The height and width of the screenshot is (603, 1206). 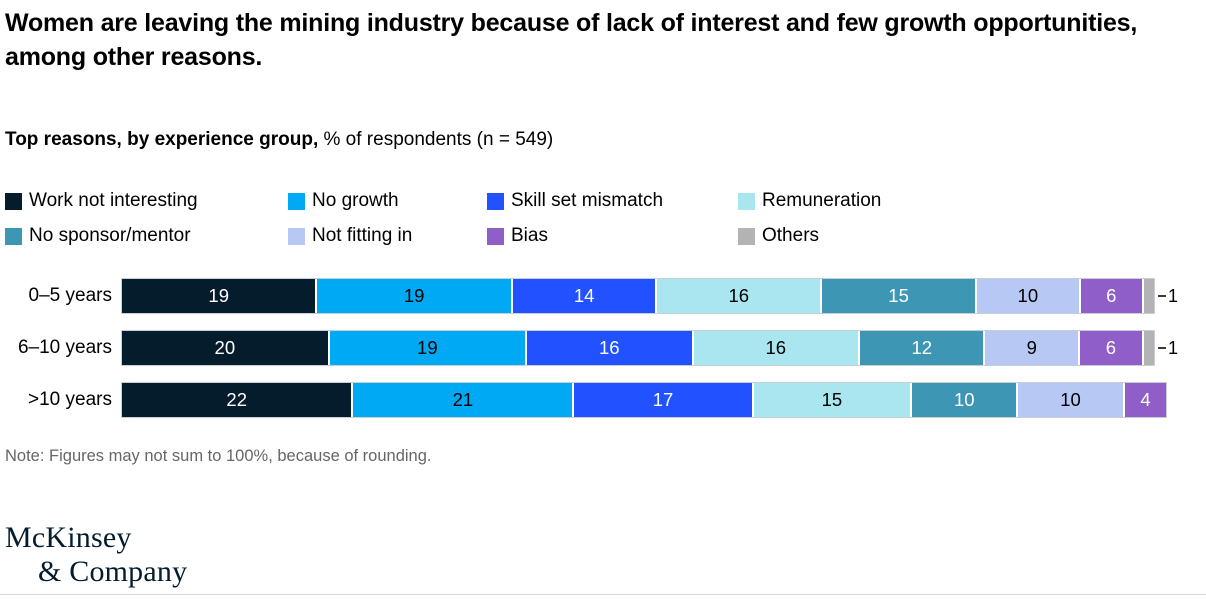 What do you see at coordinates (746, 236) in the screenshot?
I see `legend-swatch-others` at bounding box center [746, 236].